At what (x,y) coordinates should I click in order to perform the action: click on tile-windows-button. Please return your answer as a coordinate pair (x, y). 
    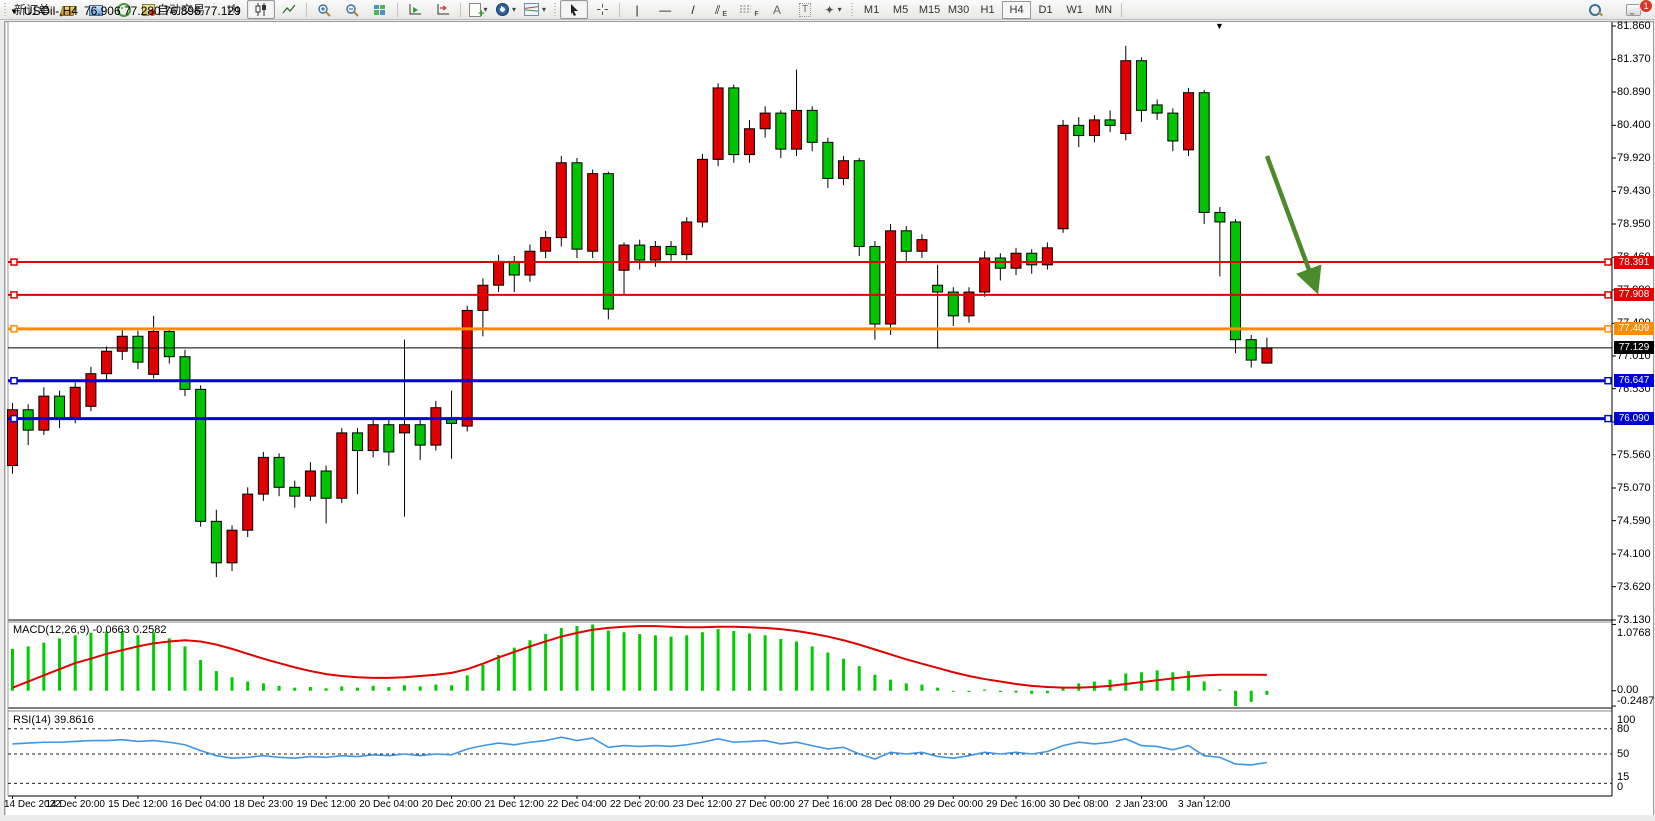
    Looking at the image, I should click on (380, 9).